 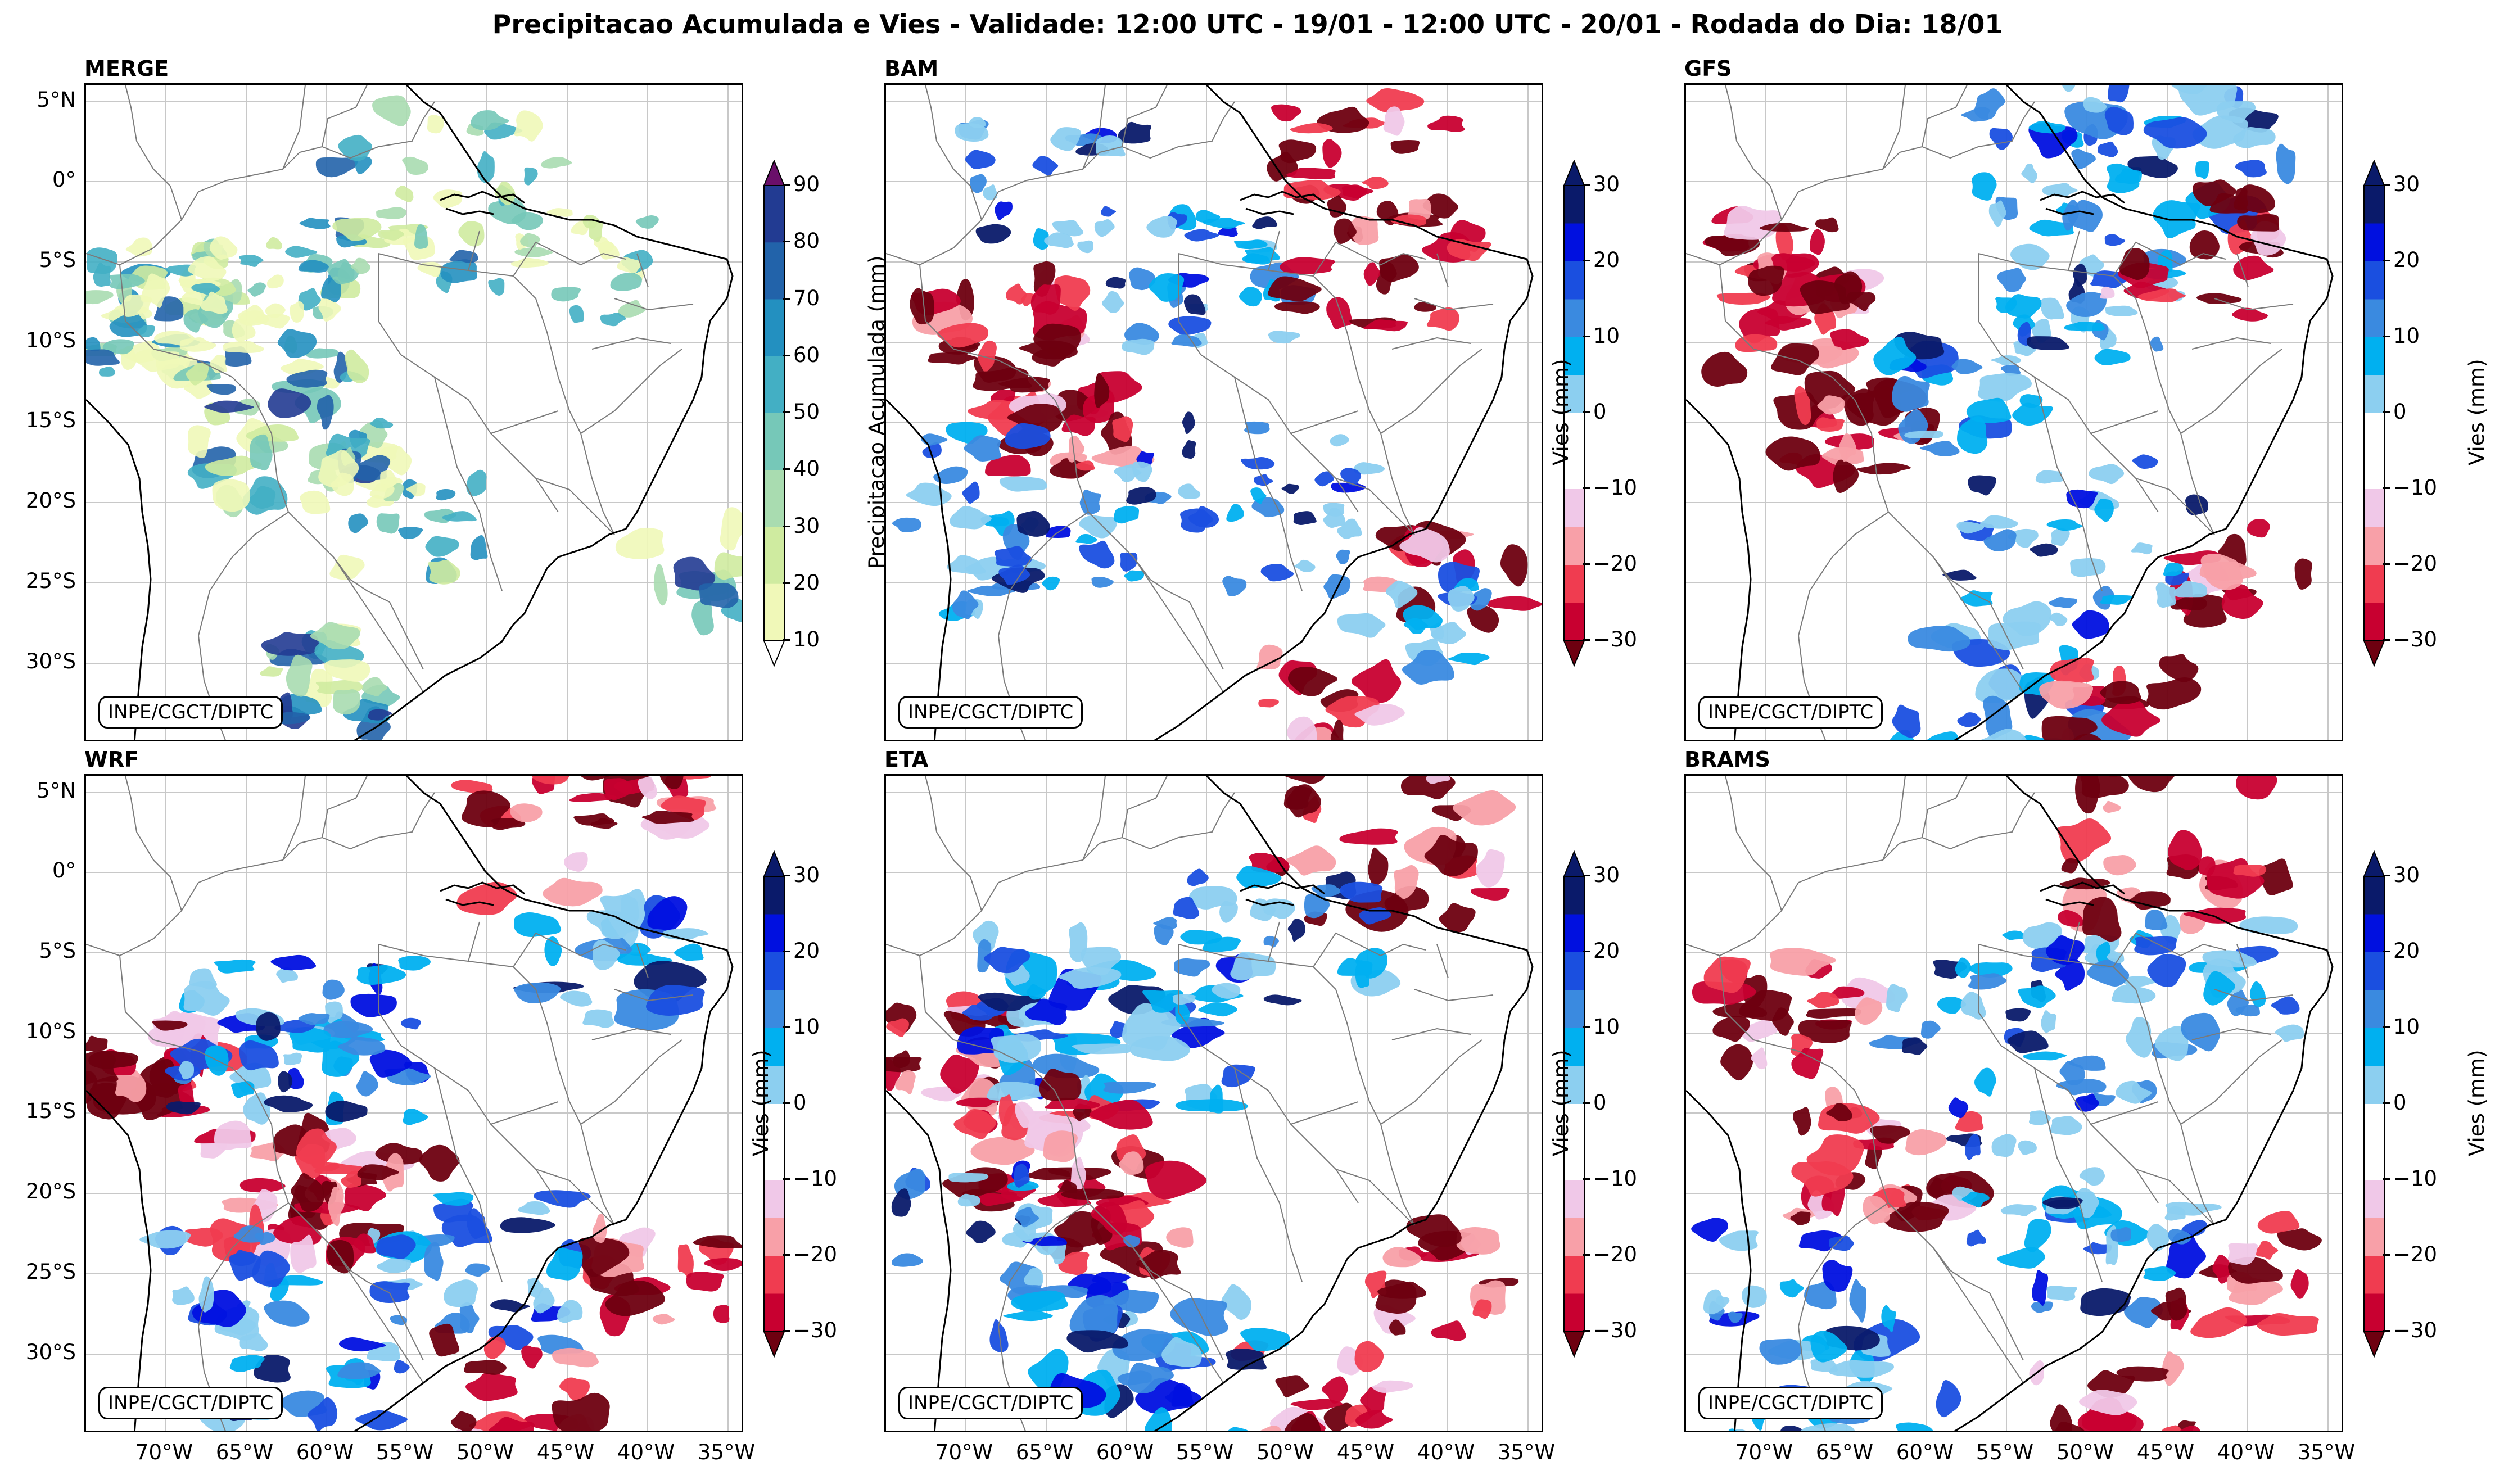 What do you see at coordinates (1574, 863) in the screenshot?
I see `colorbar-extend-max` at bounding box center [1574, 863].